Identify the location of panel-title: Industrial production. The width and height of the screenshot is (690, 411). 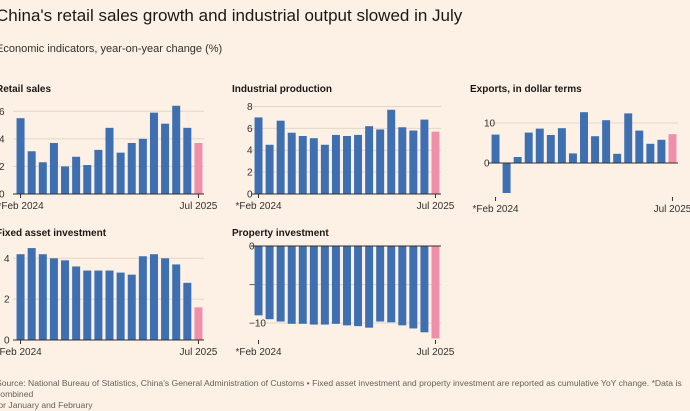
(282, 89).